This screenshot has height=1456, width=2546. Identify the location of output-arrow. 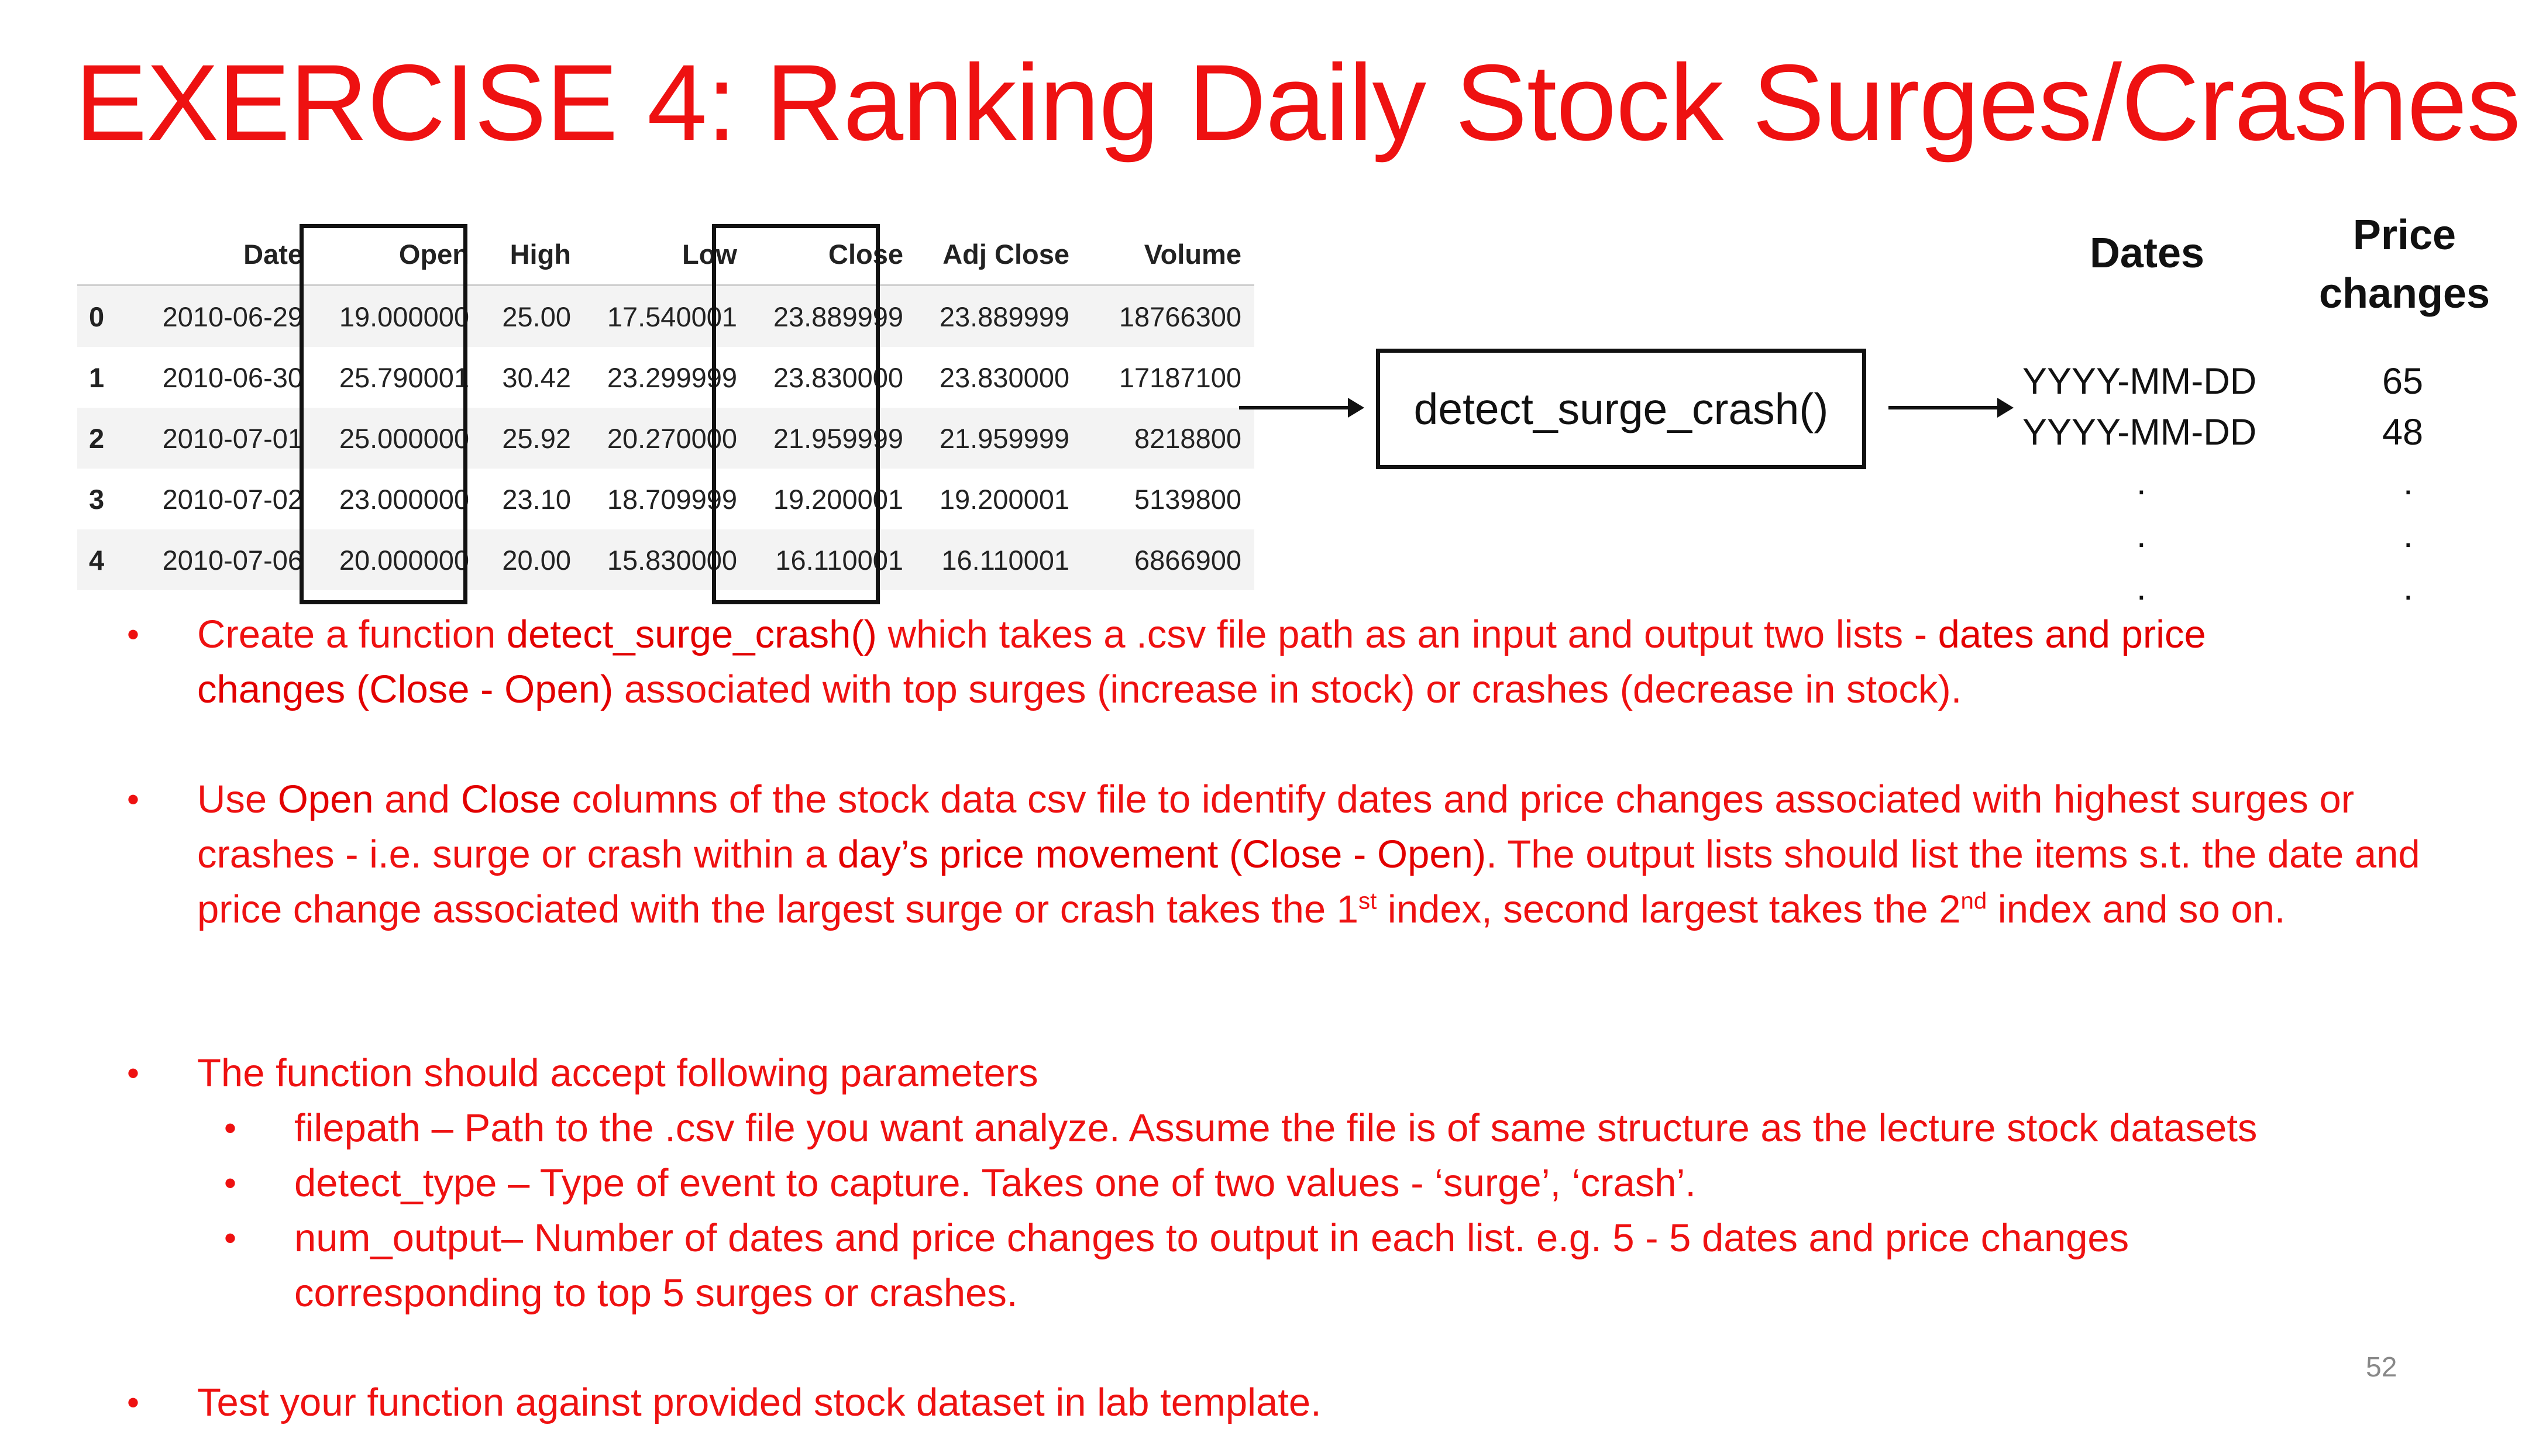
(1951, 408).